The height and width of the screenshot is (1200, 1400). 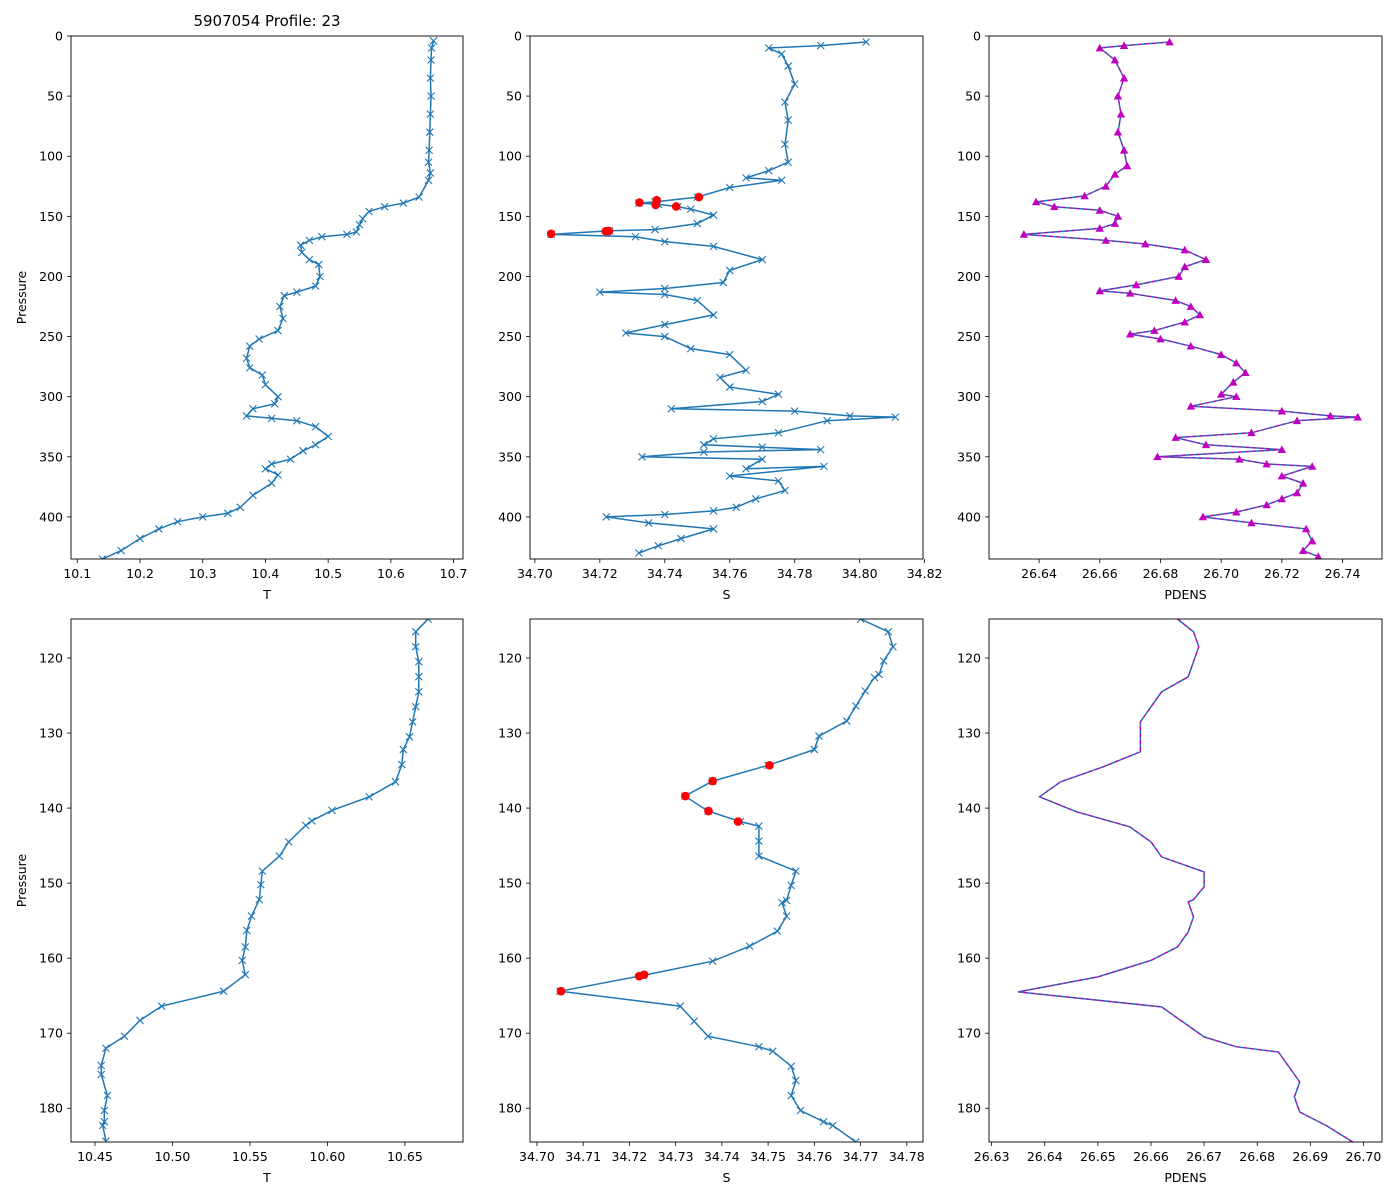 What do you see at coordinates (1282, 573) in the screenshot?
I see `top_PDENS-xtick-label: 26.72` at bounding box center [1282, 573].